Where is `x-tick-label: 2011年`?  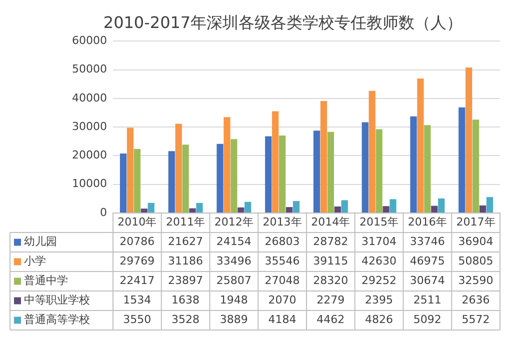 x-tick-label: 2011年 is located at coordinates (186, 222).